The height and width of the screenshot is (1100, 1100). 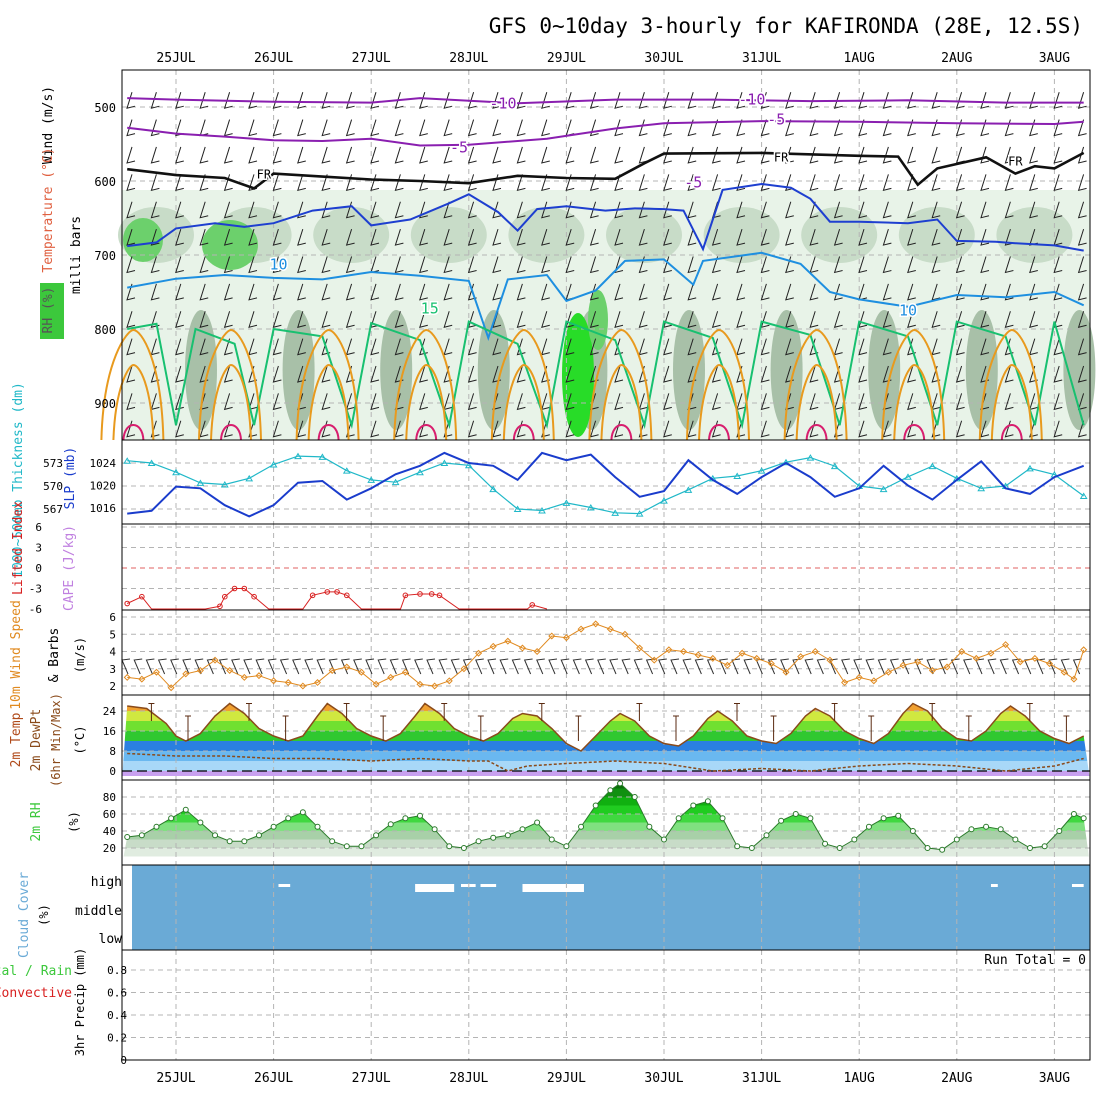 What do you see at coordinates (36, 971) in the screenshot?
I see `precip-total-label: Total / Rain` at bounding box center [36, 971].